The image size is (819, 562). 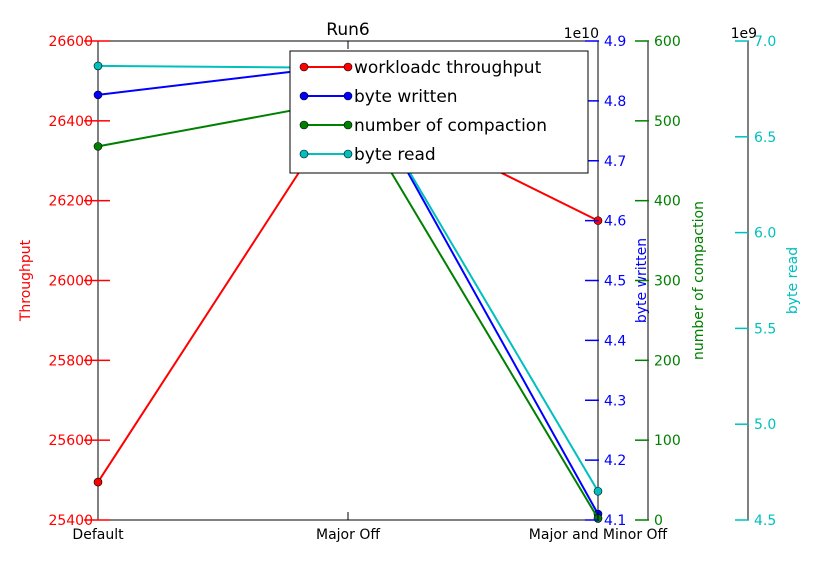 What do you see at coordinates (70, 122) in the screenshot?
I see `throughput-tick-label: 26400` at bounding box center [70, 122].